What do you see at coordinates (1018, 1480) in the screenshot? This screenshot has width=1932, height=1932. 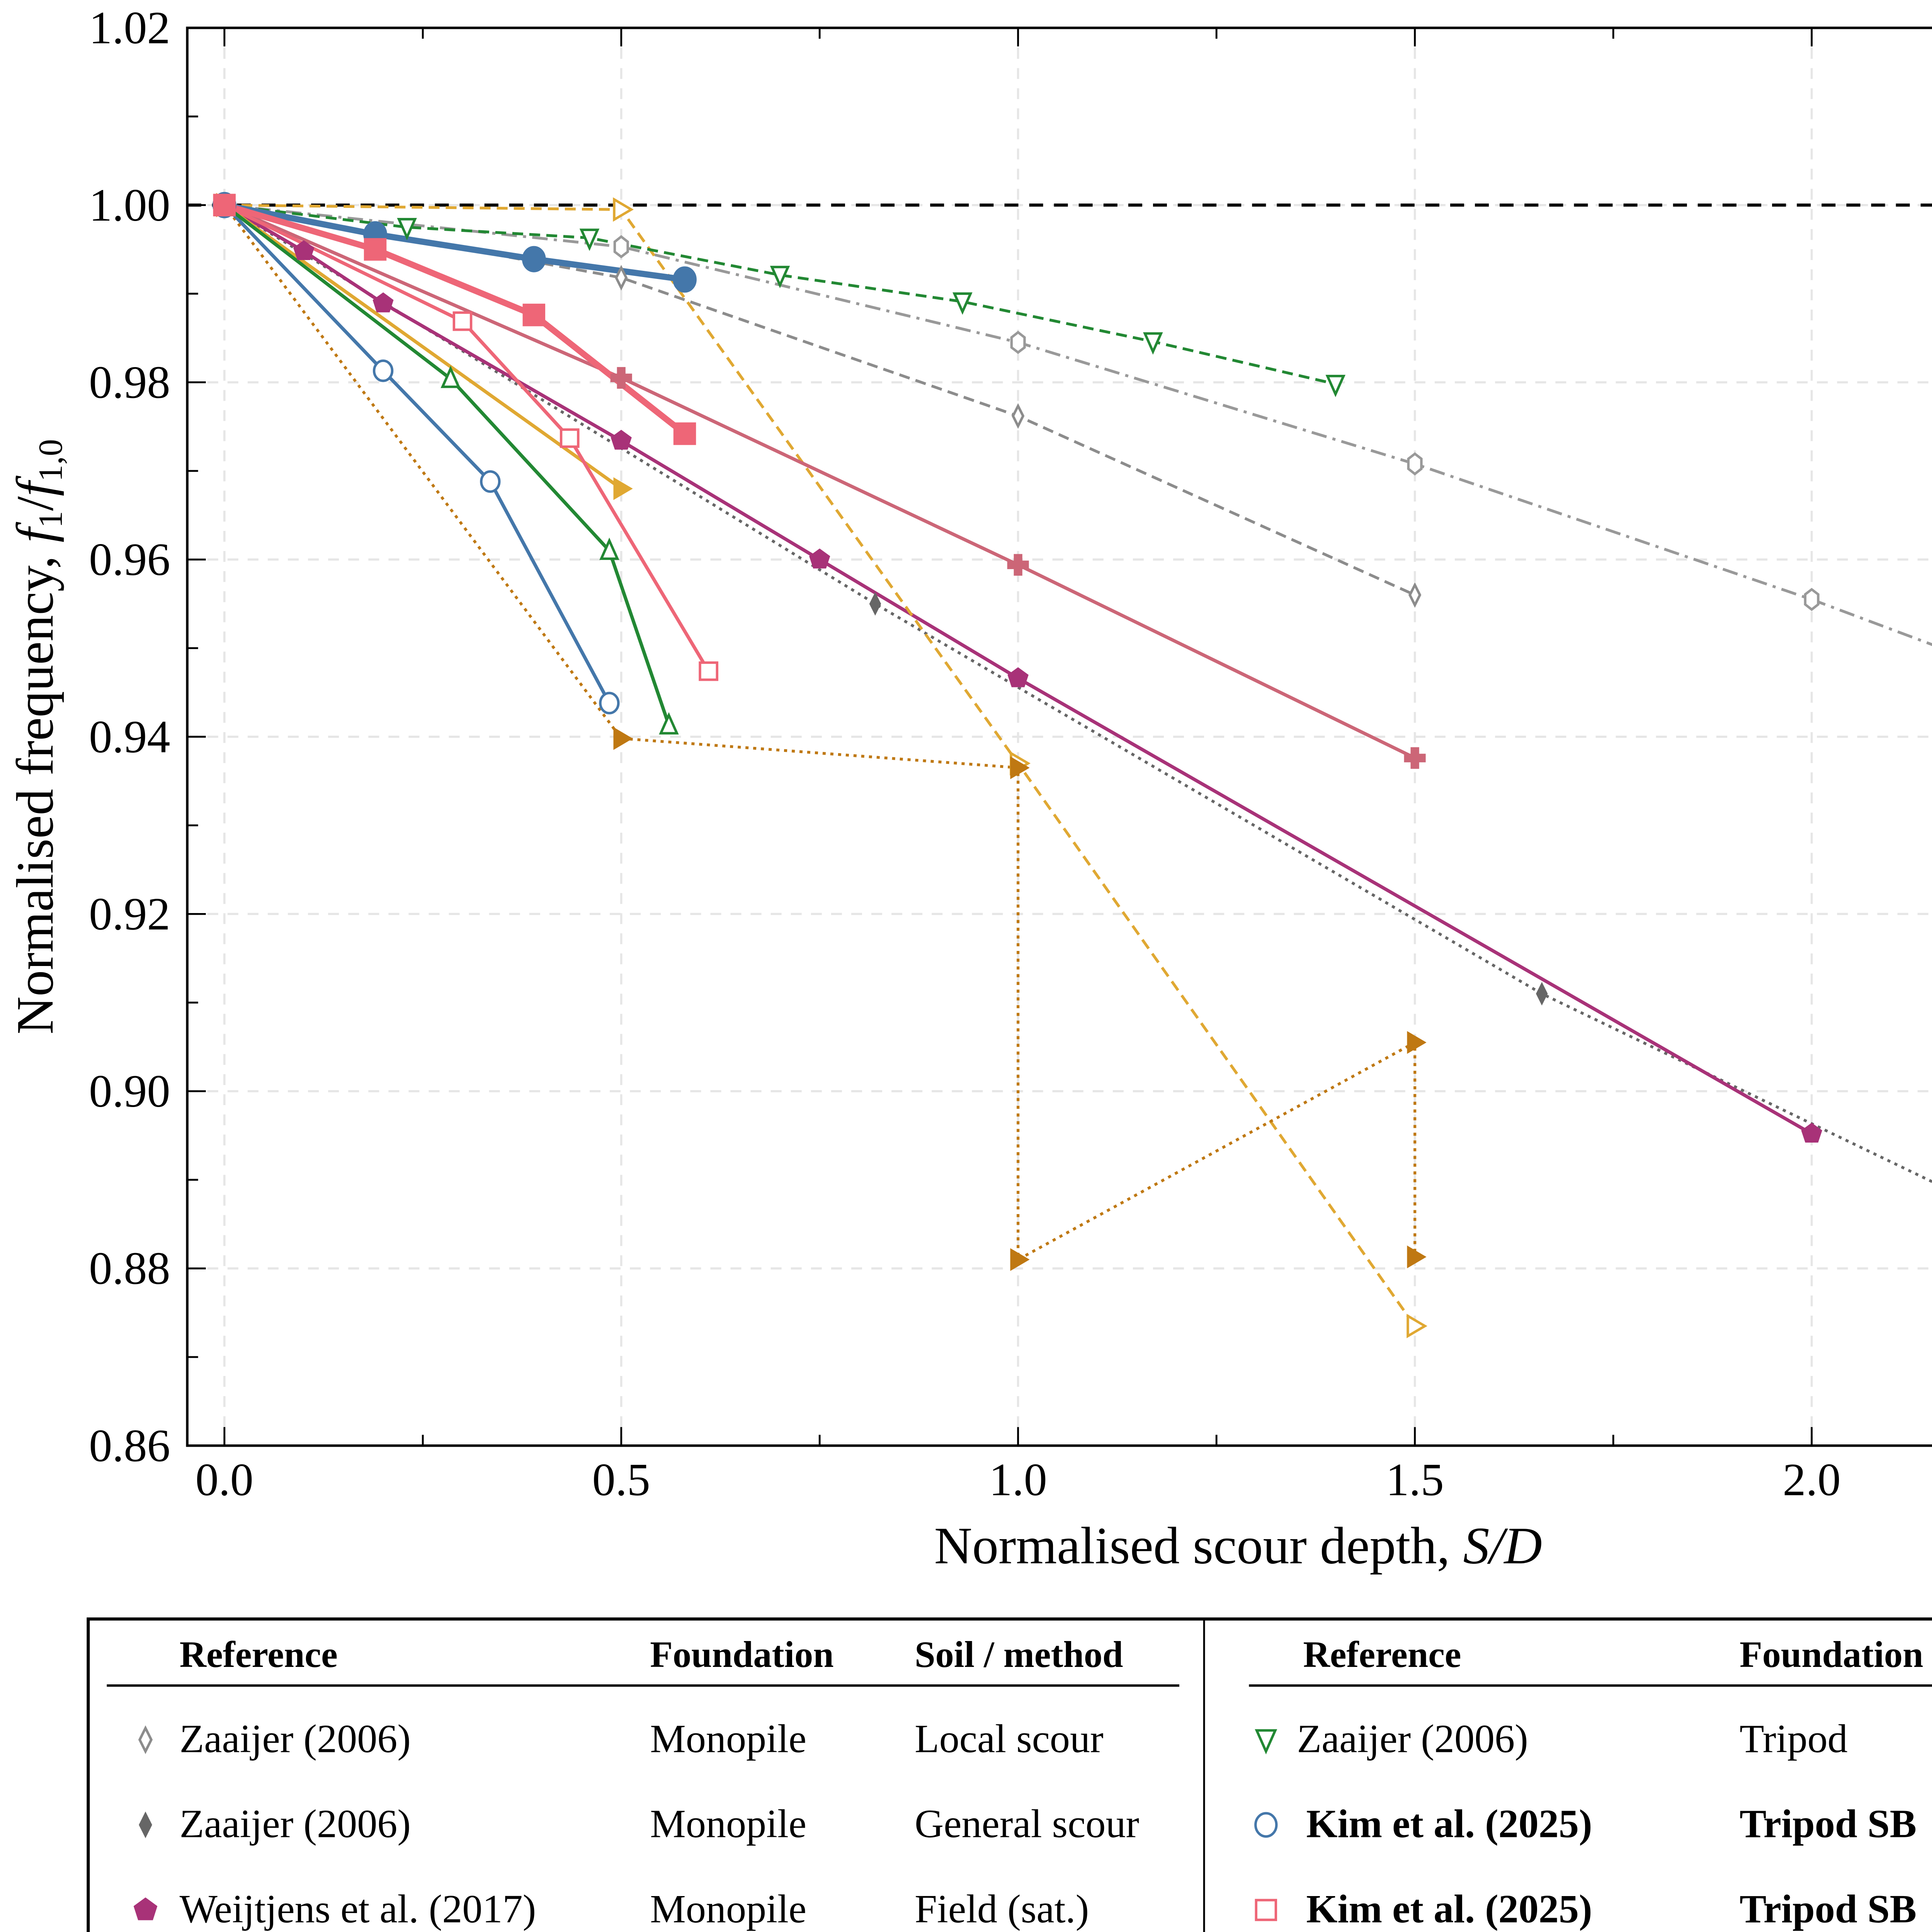 I see `x-tick-label: 1.0` at bounding box center [1018, 1480].